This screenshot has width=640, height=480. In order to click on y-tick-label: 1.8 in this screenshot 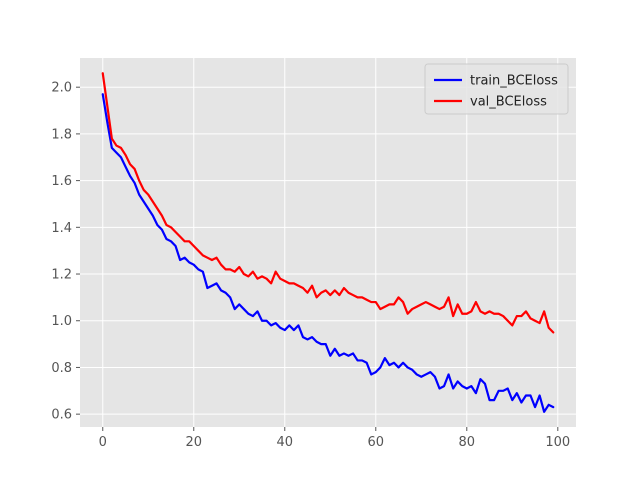, I will do `click(61, 134)`.